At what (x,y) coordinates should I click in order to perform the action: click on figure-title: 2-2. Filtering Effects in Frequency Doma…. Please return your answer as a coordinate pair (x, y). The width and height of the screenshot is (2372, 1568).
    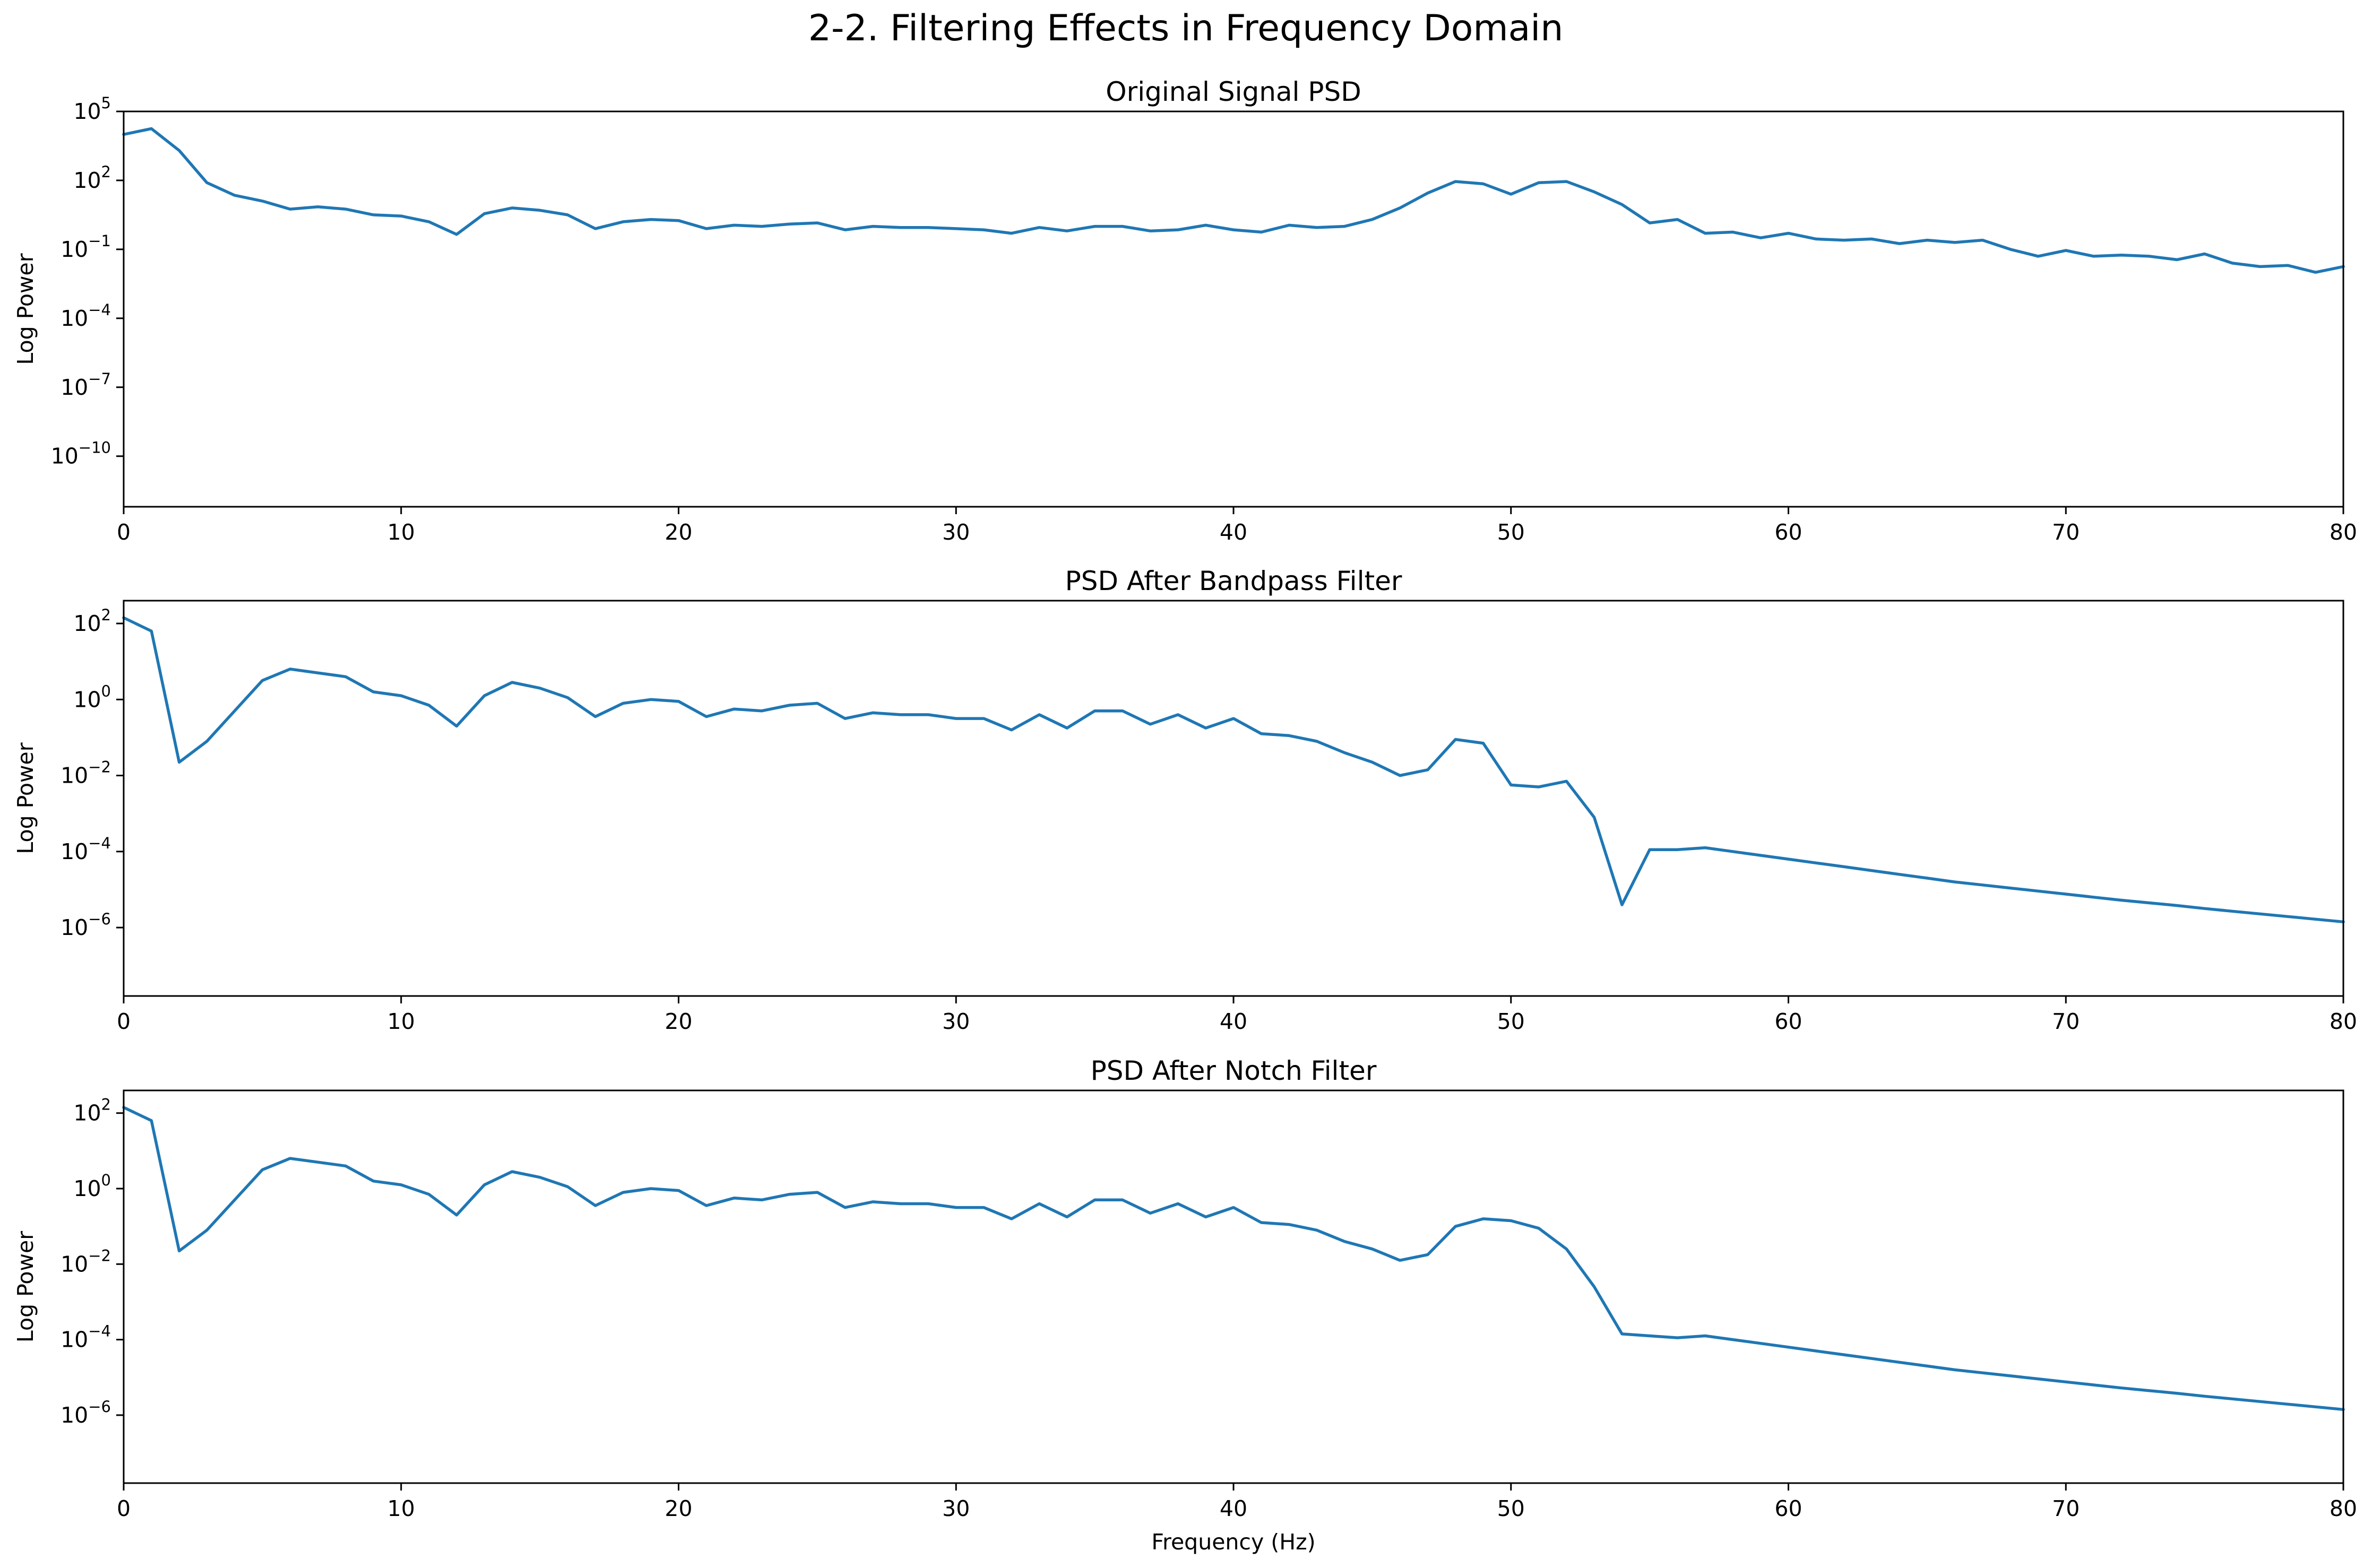
    Looking at the image, I should click on (1186, 28).